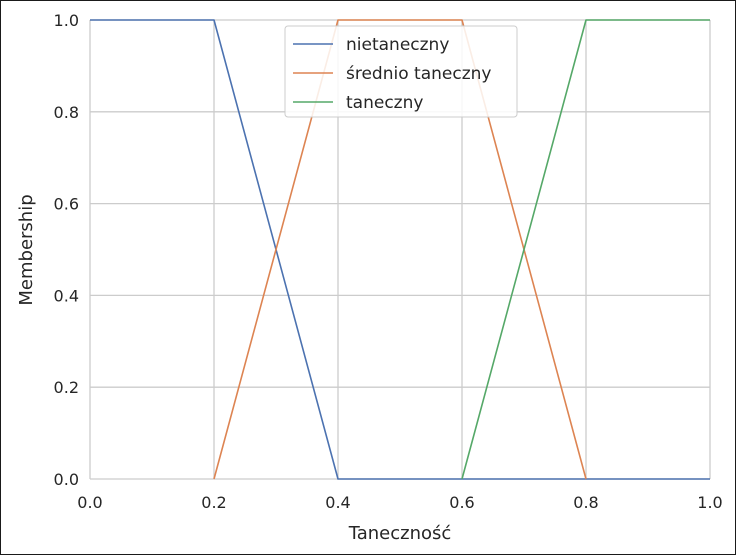  I want to click on legend-label: średnio taneczny, so click(418, 74).